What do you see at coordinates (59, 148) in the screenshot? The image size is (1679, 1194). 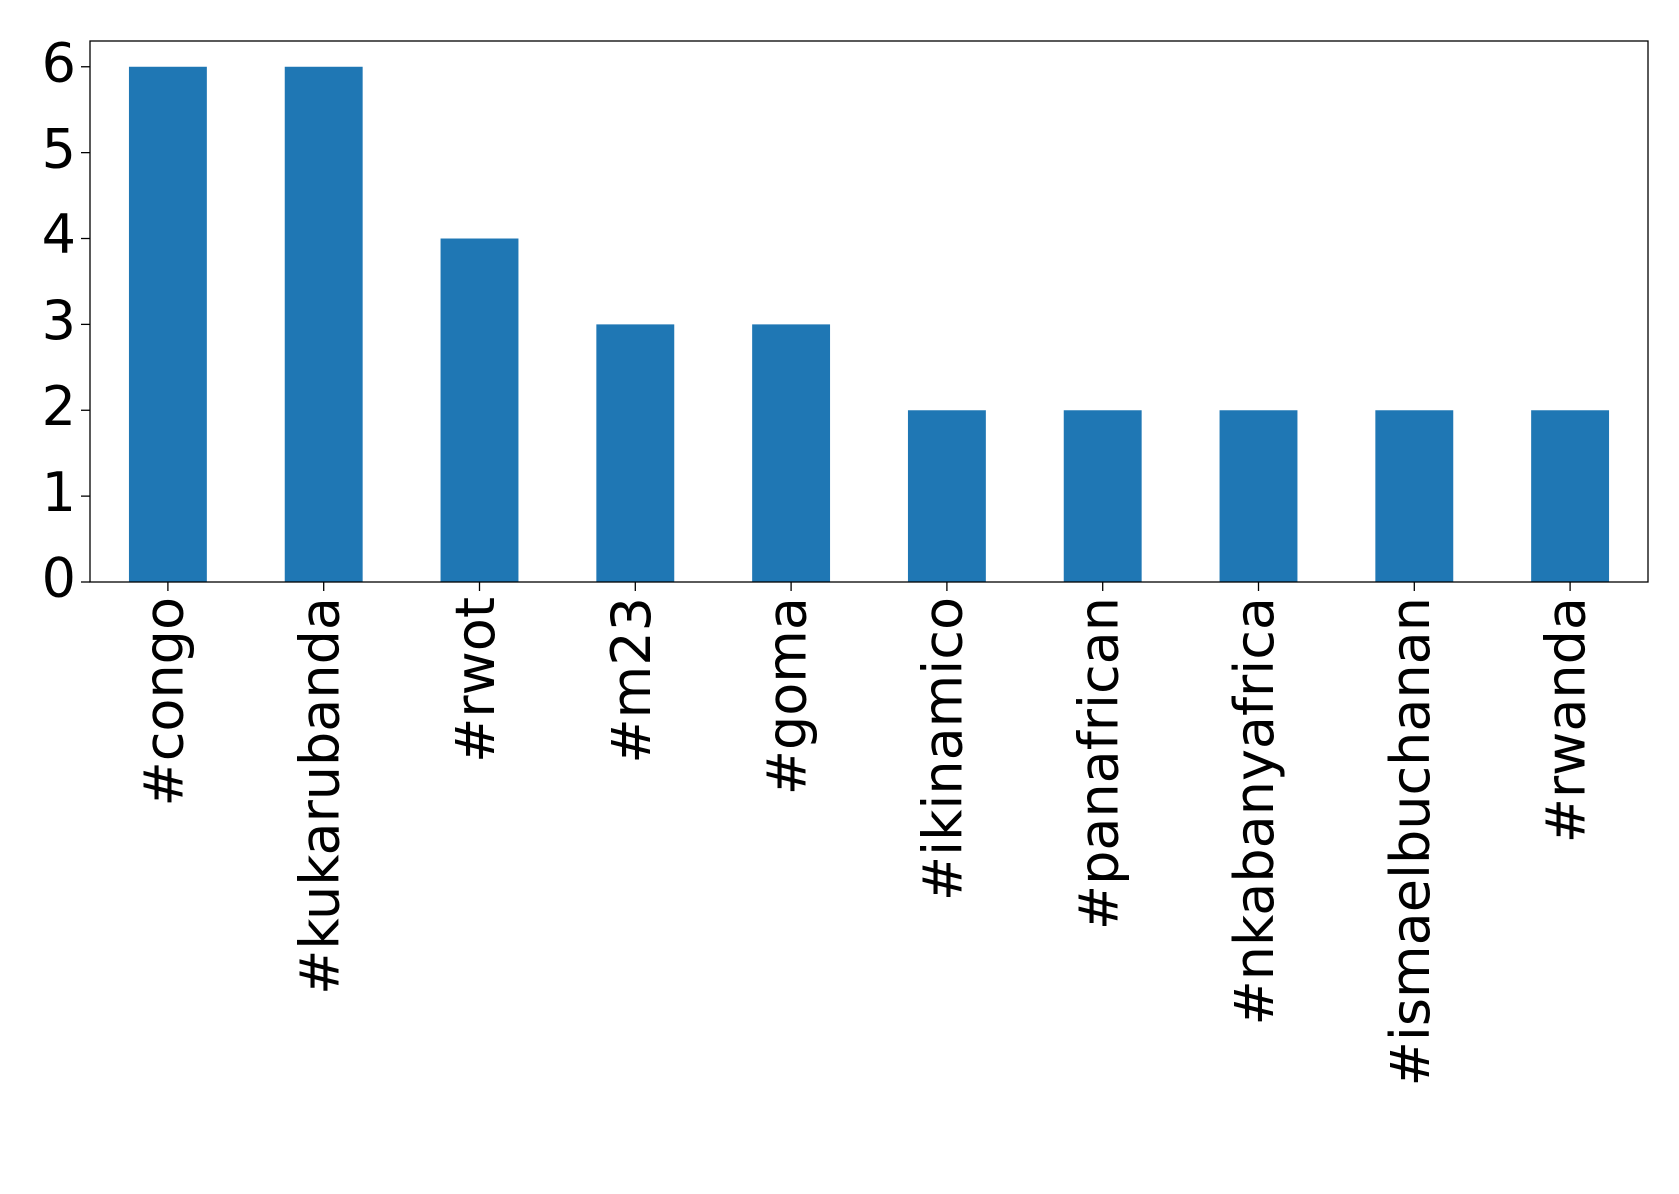 I see `y-tick-label: 5` at bounding box center [59, 148].